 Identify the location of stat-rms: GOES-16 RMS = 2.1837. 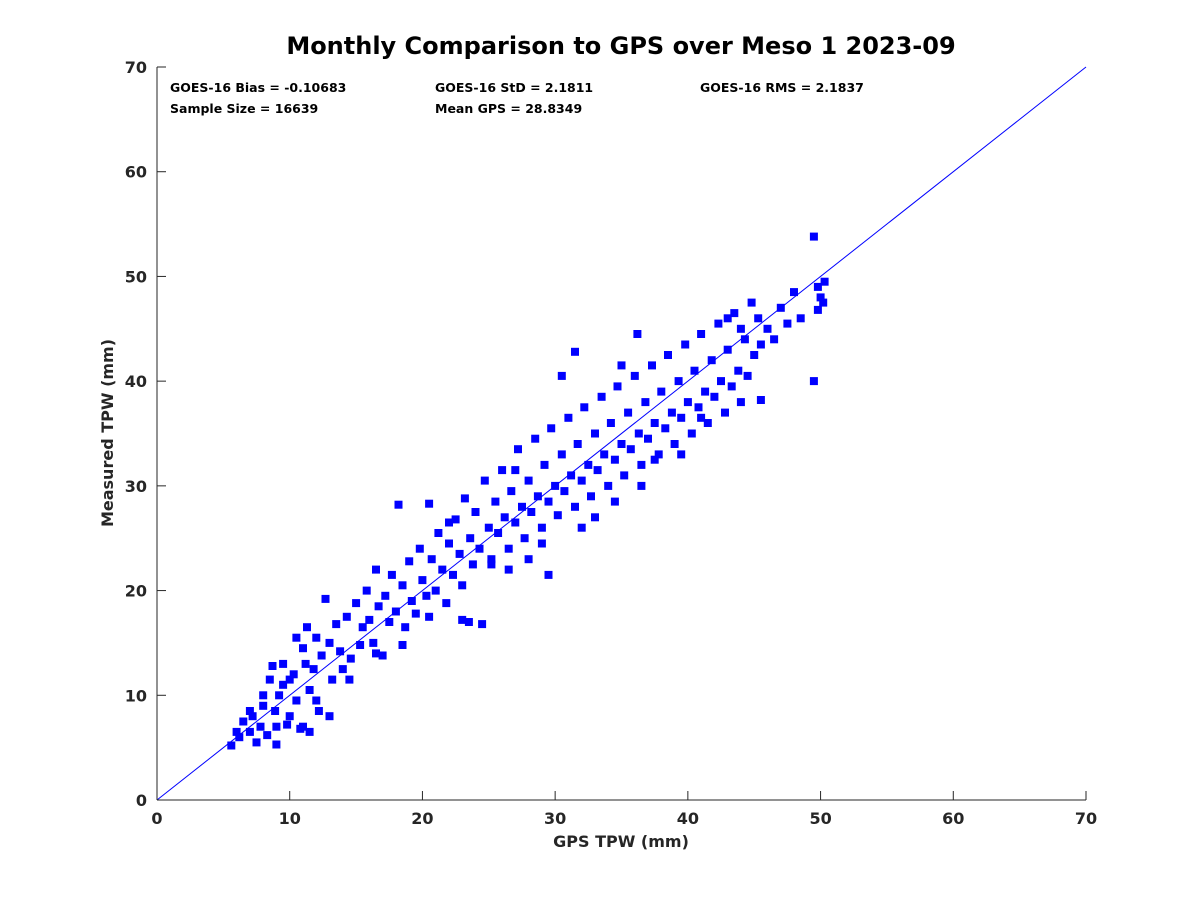
(782, 87).